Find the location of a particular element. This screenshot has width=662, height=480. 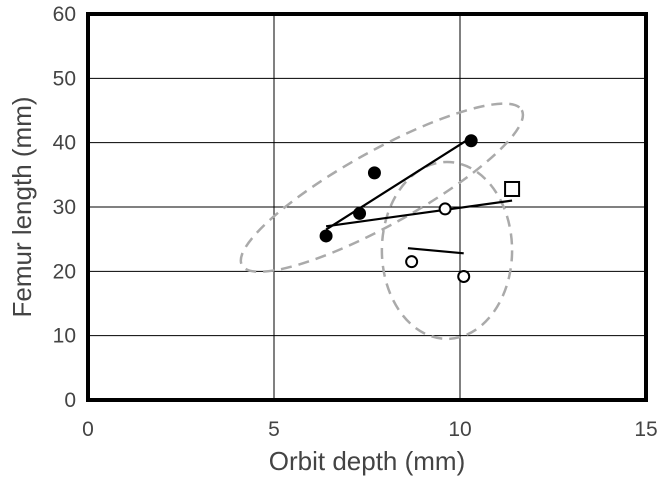

point-open-square is located at coordinates (512, 188).